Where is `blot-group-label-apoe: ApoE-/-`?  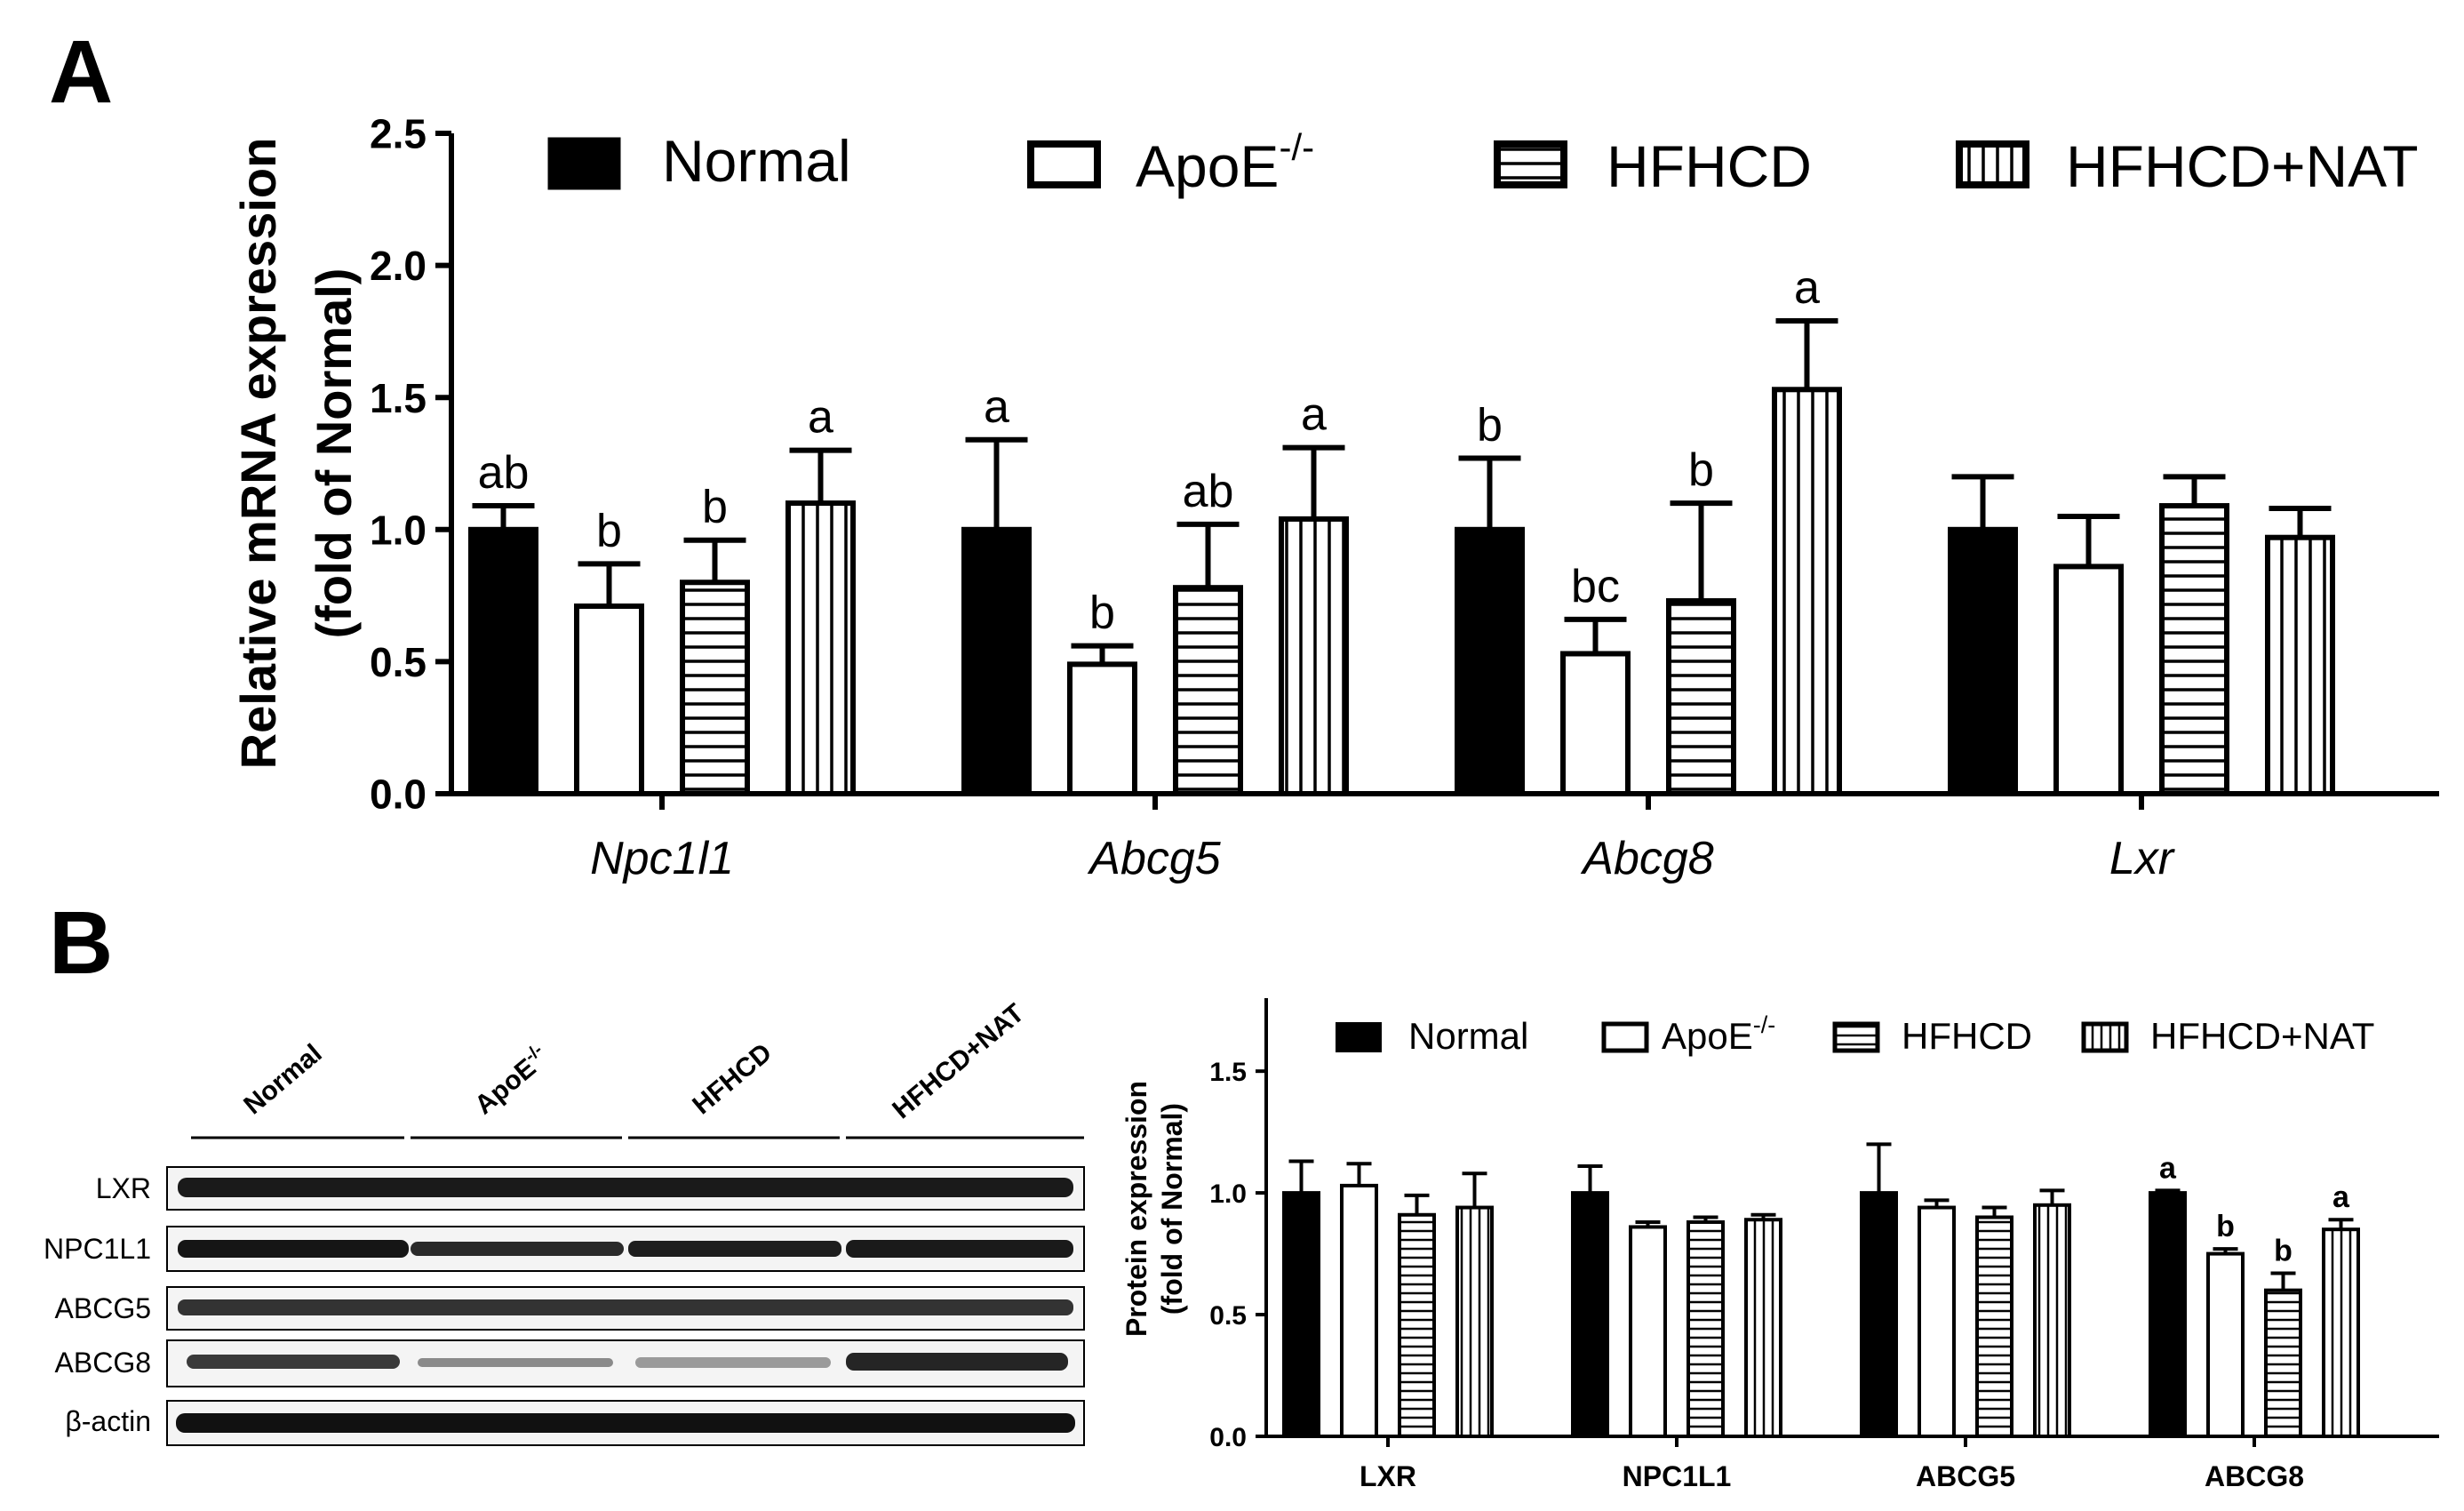 blot-group-label-apoe: ApoE-/- is located at coordinates (510, 1080).